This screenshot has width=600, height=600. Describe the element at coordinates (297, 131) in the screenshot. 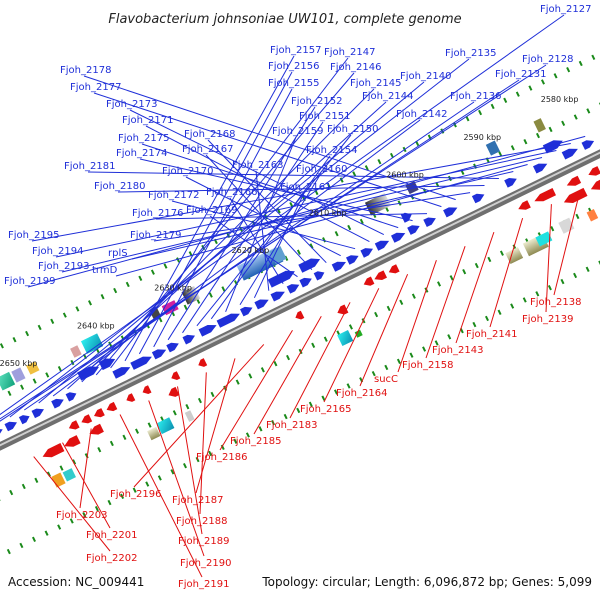

I see `gene-label-forward: Fjoh_2159` at that location.